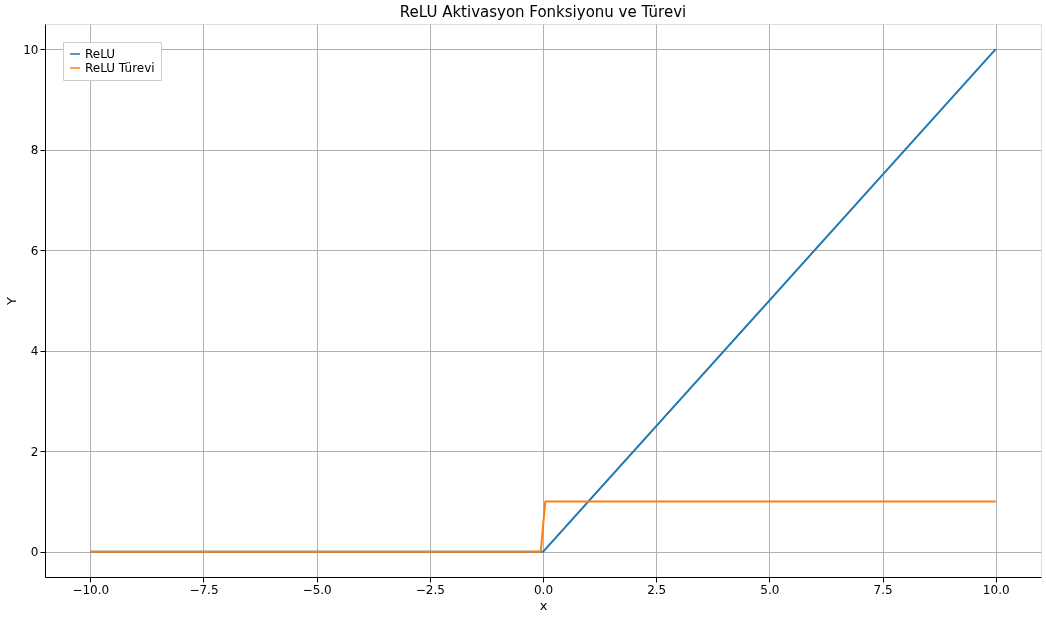  What do you see at coordinates (31, 49) in the screenshot?
I see `y-tick-label: 10` at bounding box center [31, 49].